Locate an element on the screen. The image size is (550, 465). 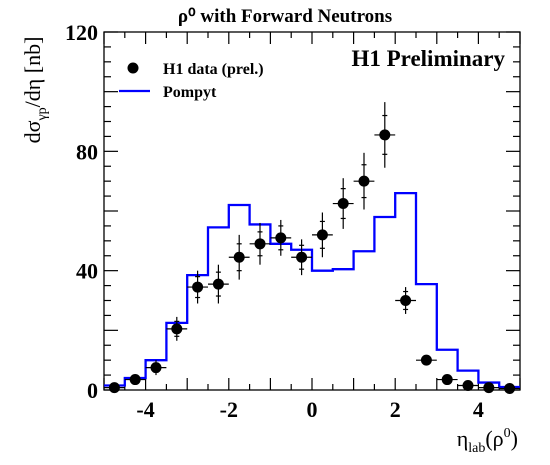
legend-data-marker is located at coordinates (133, 68).